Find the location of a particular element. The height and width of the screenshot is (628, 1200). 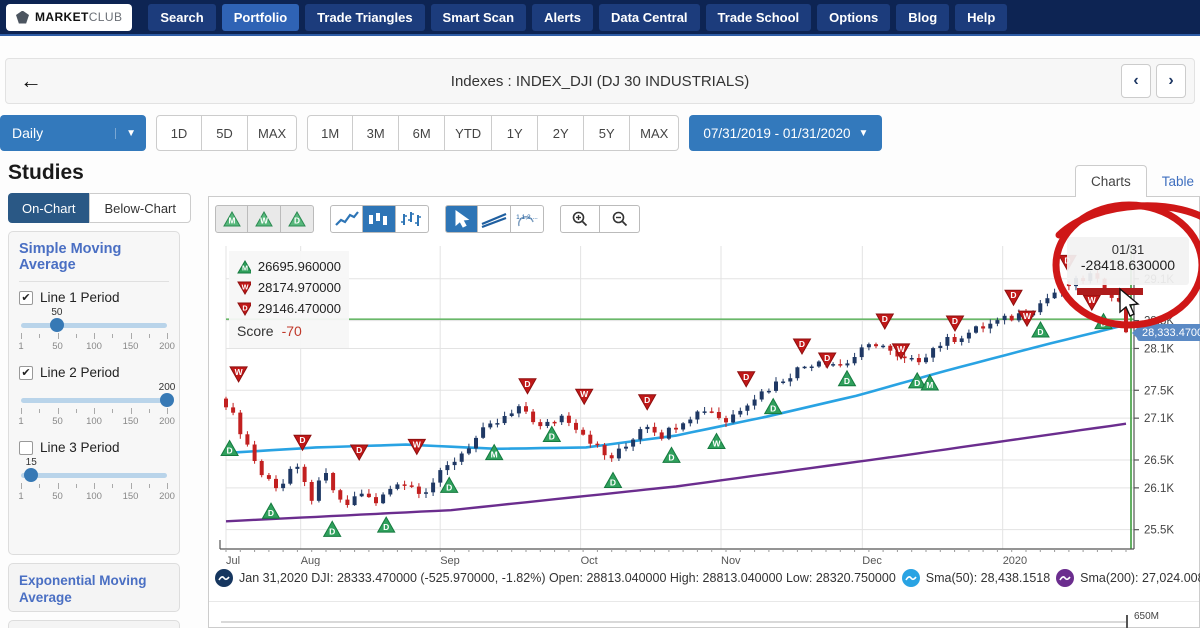

zoom-in-button is located at coordinates (580, 219).